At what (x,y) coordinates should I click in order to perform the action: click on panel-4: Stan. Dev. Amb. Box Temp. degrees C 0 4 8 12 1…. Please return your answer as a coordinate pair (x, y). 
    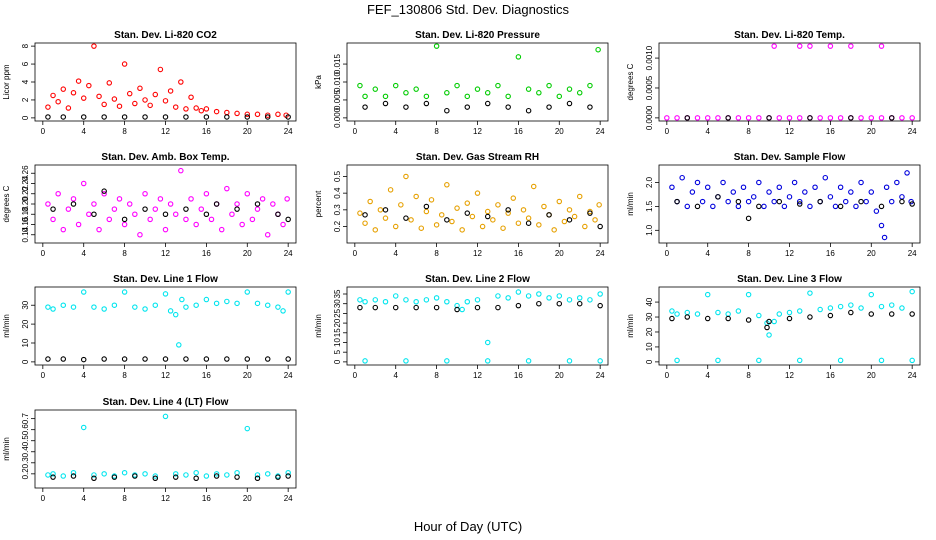
    Looking at the image, I should click on (149, 205).